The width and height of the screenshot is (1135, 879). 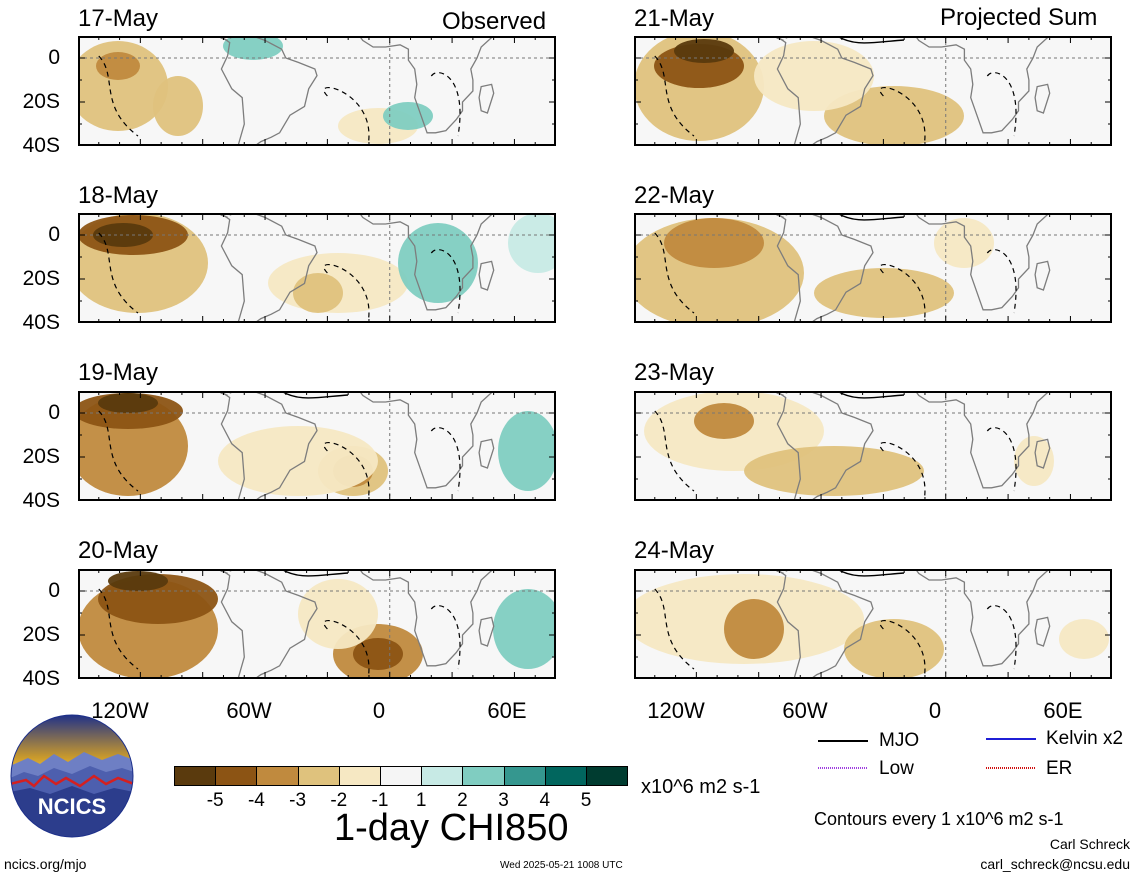 What do you see at coordinates (451, 828) in the screenshot?
I see `chart-title: 1-day CHI850` at bounding box center [451, 828].